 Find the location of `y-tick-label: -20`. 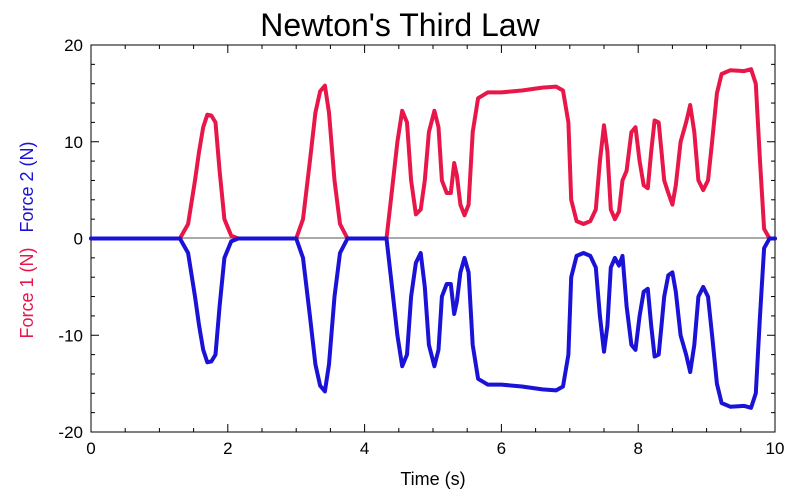

y-tick-label: -20 is located at coordinates (70, 432).